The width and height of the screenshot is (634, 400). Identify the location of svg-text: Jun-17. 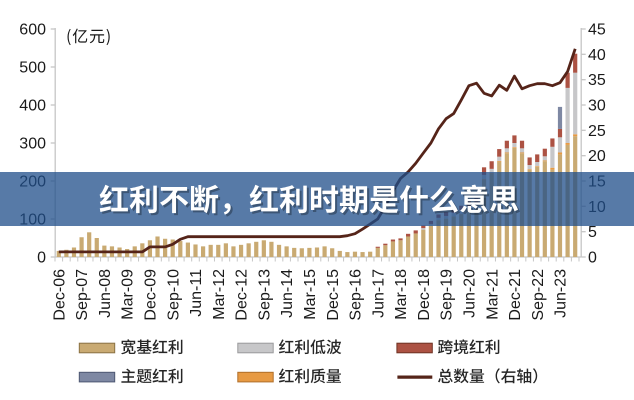
(378, 293).